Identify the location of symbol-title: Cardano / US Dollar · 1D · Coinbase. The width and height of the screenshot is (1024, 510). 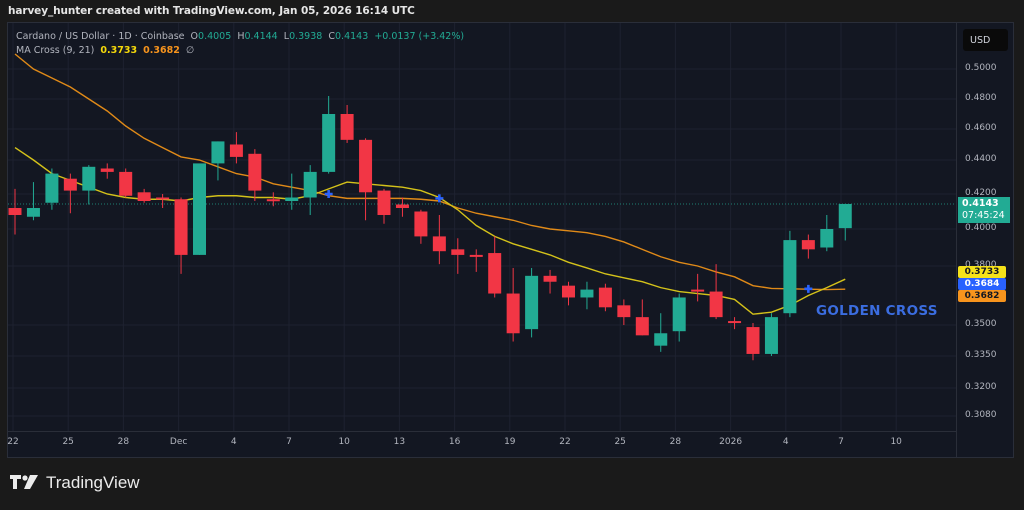
(100, 36).